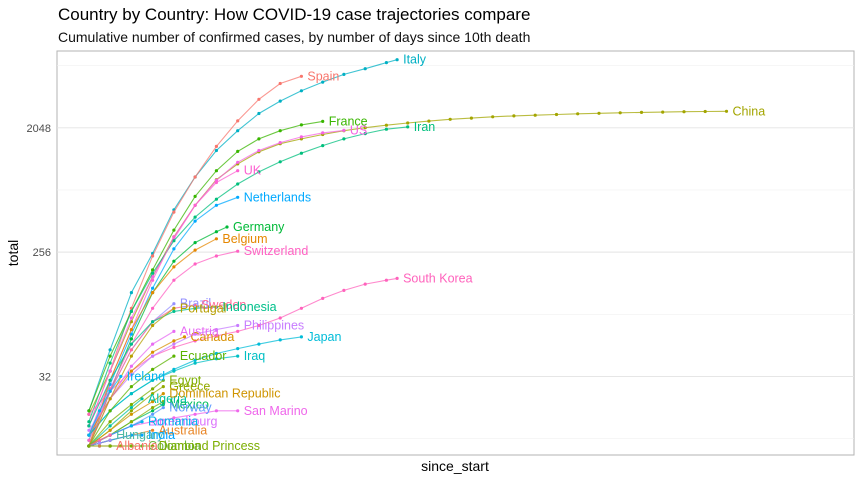 This screenshot has height=480, width=864. What do you see at coordinates (173, 422) in the screenshot?
I see `series-label-romania: Romania` at bounding box center [173, 422].